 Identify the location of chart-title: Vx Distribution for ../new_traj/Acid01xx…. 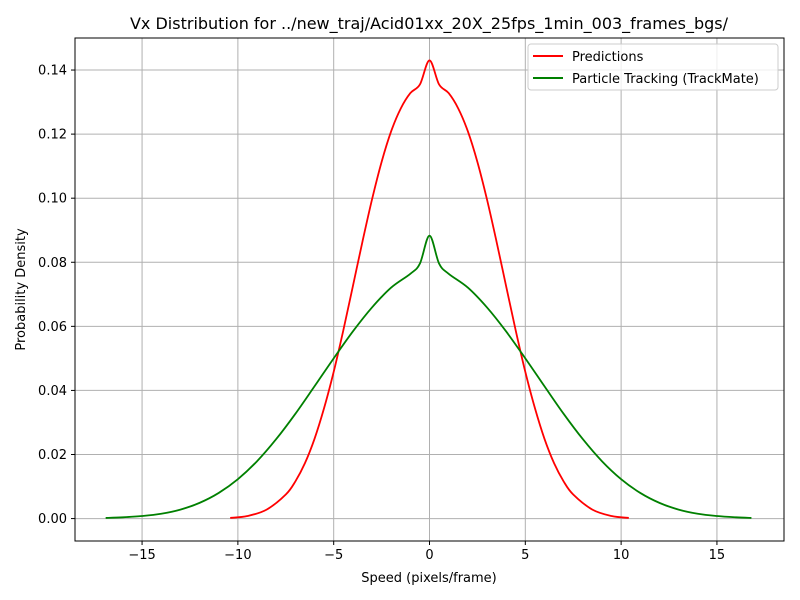
(429, 24).